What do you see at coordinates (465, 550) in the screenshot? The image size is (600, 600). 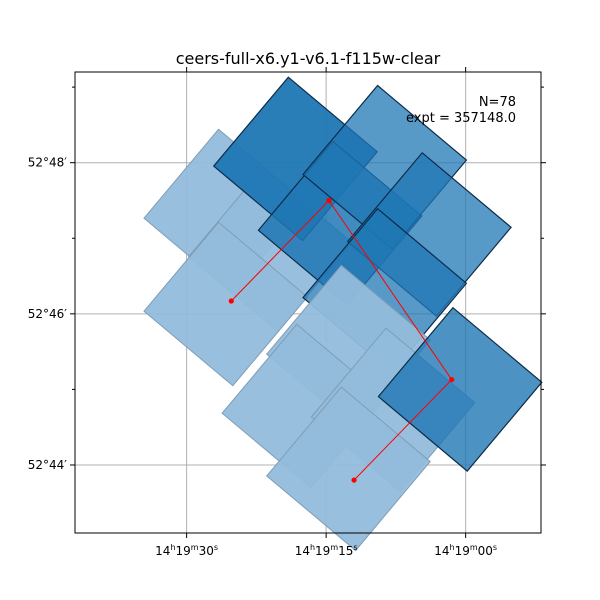 I see `x-tick-label: 14h19m00s` at bounding box center [465, 550].